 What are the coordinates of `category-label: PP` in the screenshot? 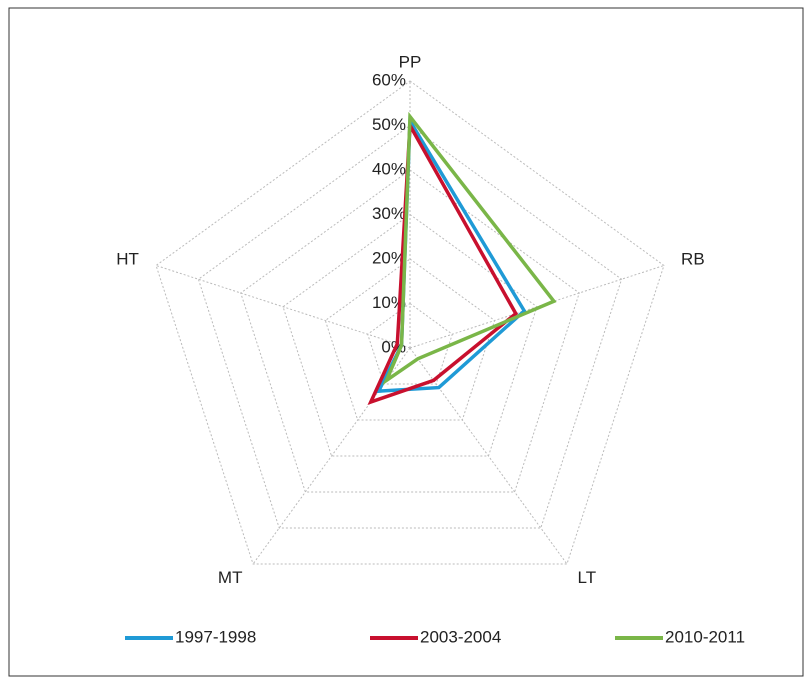 It's located at (410, 61).